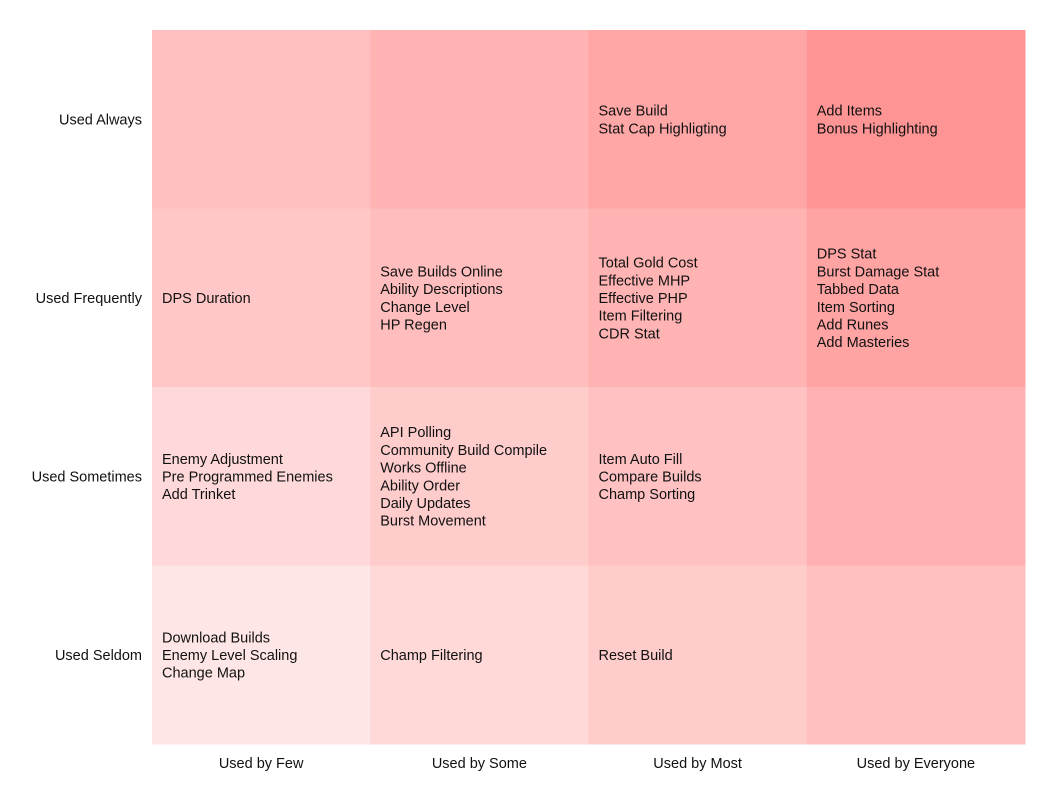 The image size is (1055, 800). What do you see at coordinates (629, 334) in the screenshot?
I see `heatmap-cell-item: CDR Stat` at bounding box center [629, 334].